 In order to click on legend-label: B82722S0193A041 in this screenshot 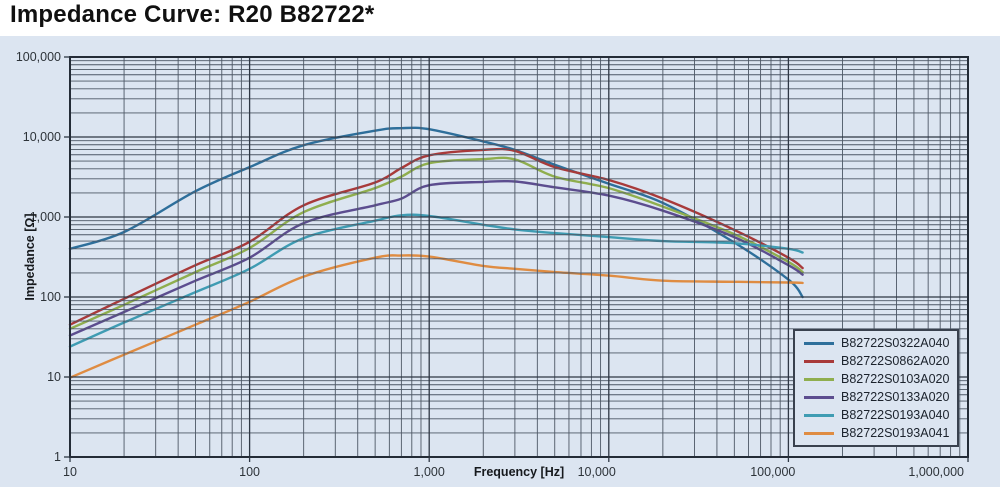, I will do `click(895, 433)`.